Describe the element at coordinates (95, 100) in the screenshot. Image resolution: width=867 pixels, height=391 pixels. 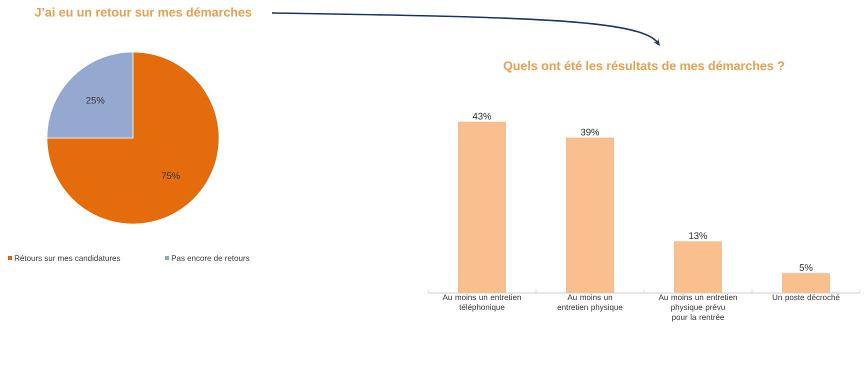
I see `data-label: 25%` at that location.